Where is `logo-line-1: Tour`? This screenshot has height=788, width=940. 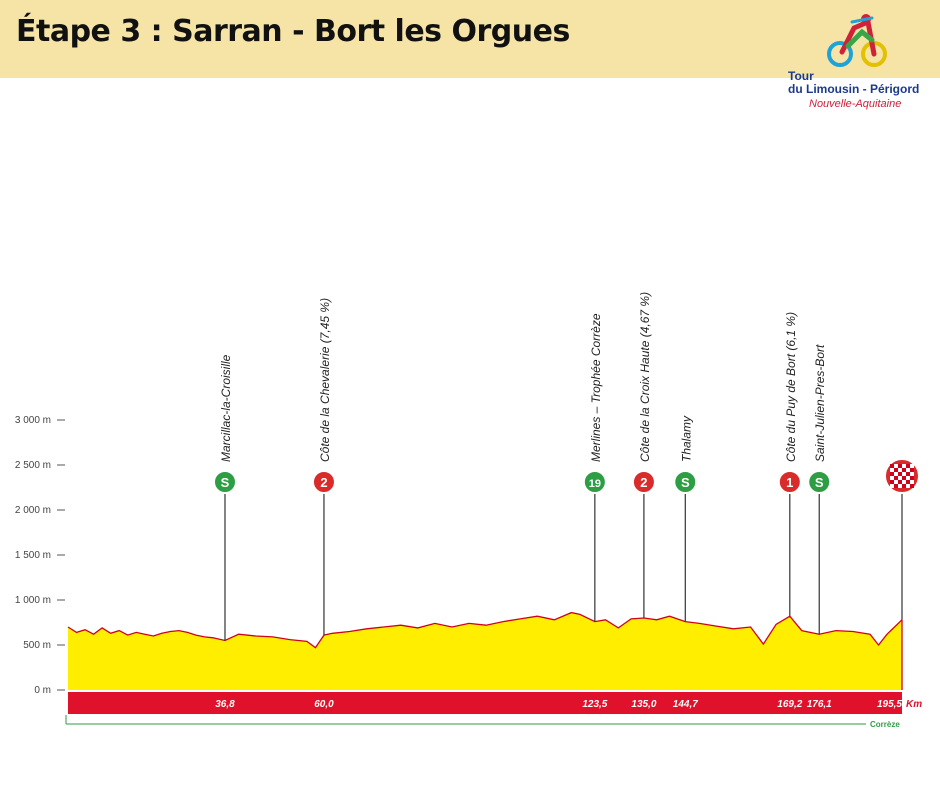
logo-line-1: Tour is located at coordinates (801, 76).